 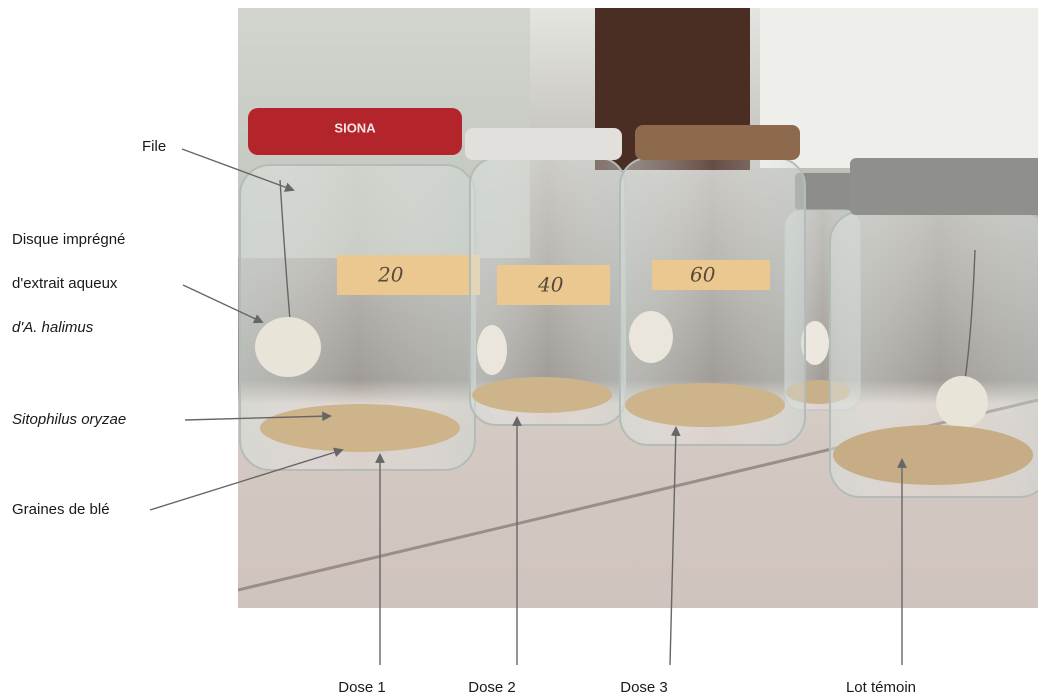 What do you see at coordinates (68, 239) in the screenshot?
I see `annotation: Disque imprégné` at bounding box center [68, 239].